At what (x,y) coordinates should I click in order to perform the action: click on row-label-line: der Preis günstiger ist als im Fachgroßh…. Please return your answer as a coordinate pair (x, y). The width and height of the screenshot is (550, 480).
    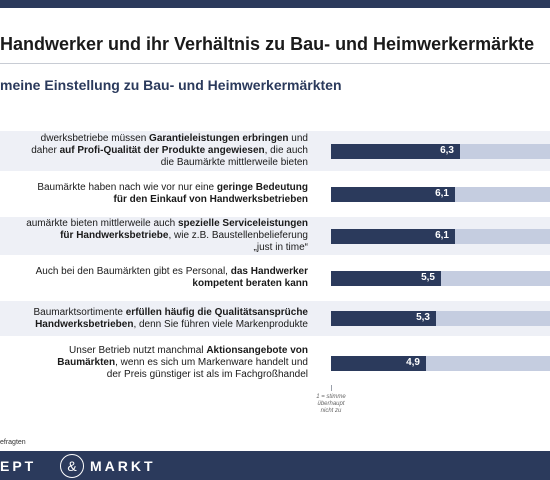
    Looking at the image, I should click on (154, 375).